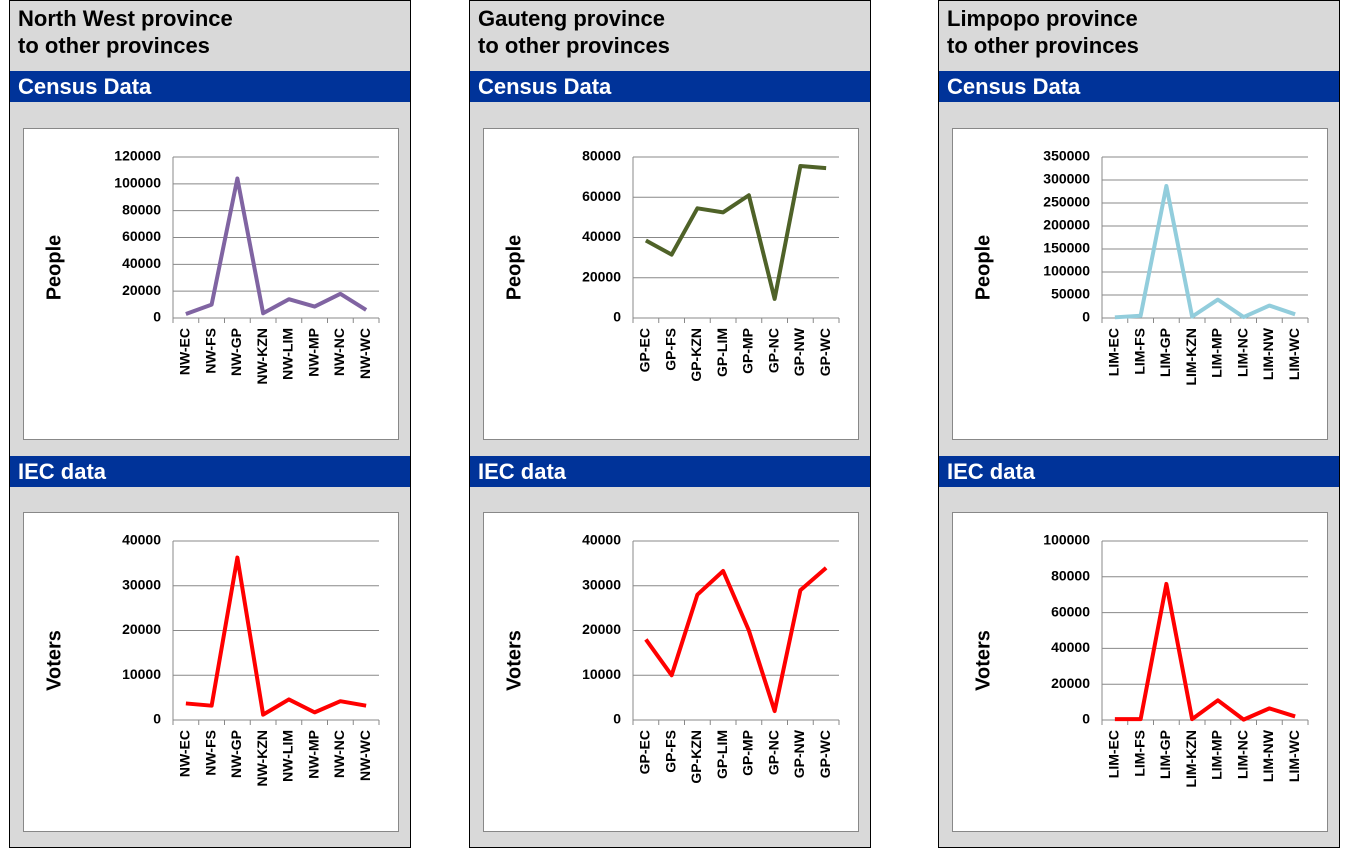  I want to click on y-tick-label: 150000, so click(1066, 248).